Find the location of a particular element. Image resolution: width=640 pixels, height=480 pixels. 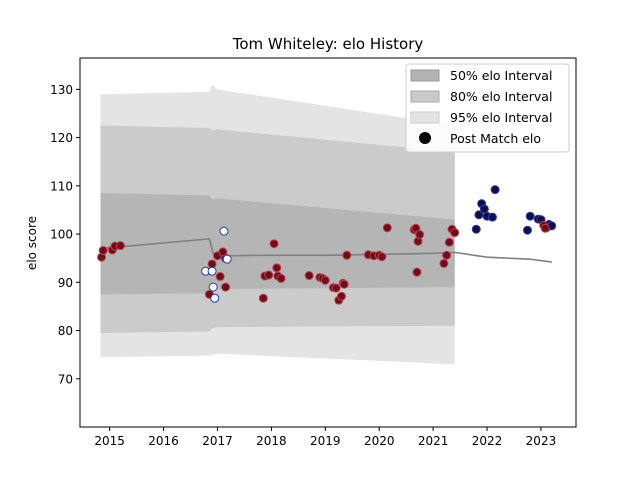

x-tick-label: 2015 is located at coordinates (109, 441).